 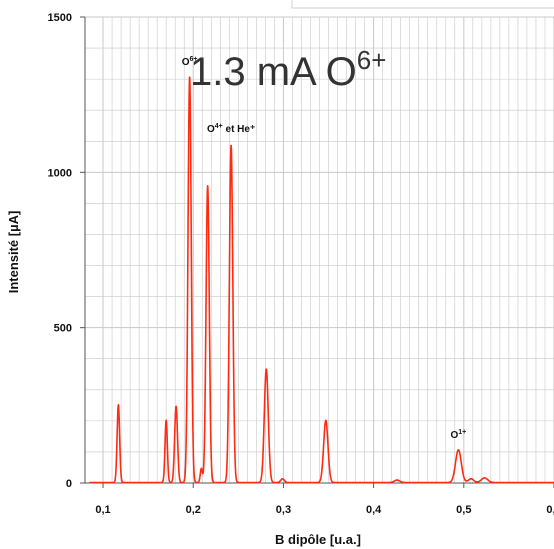 What do you see at coordinates (219, 126) in the screenshot?
I see `peak-annotation-charge: 4+` at bounding box center [219, 126].